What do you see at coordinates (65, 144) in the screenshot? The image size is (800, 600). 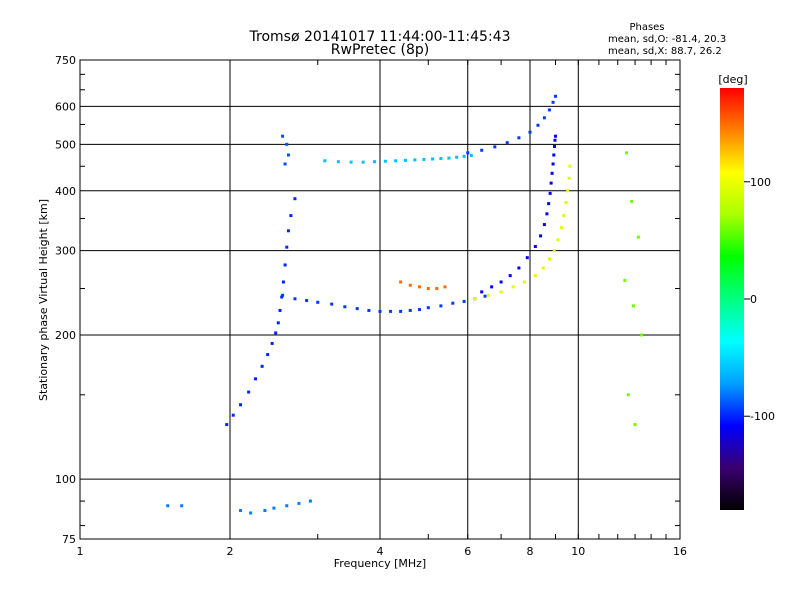 I see `y-tick-label: 500` at bounding box center [65, 144].